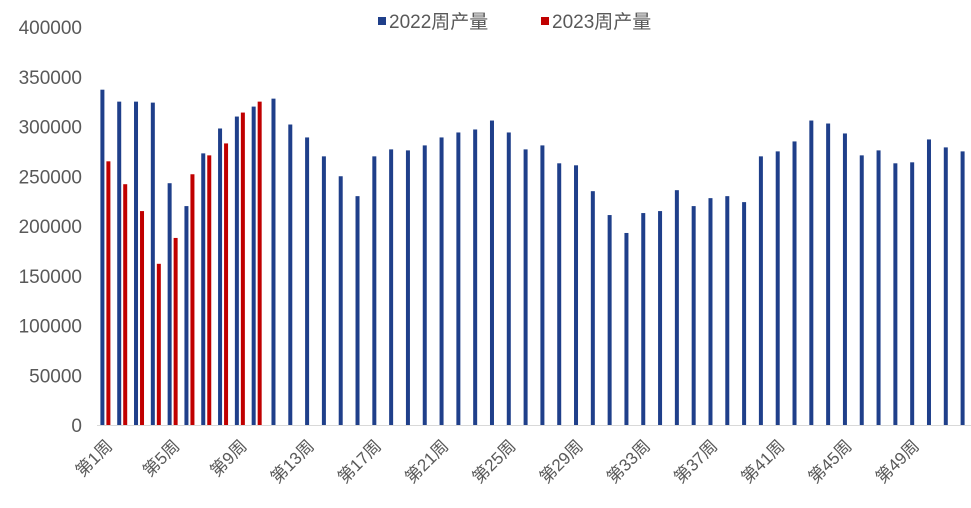 This screenshot has height=508, width=971. Describe the element at coordinates (628, 461) in the screenshot. I see `x-tick-label: 第33周` at that location.